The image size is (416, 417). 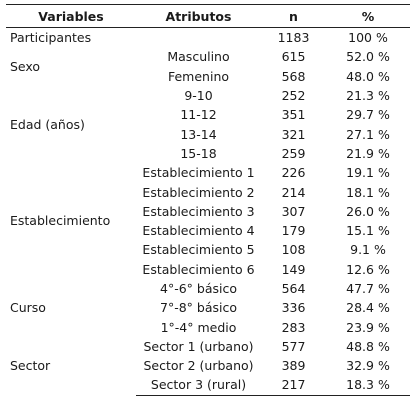 I want to click on cell-attribute: Sector 1 (urbano), so click(x=198, y=346).